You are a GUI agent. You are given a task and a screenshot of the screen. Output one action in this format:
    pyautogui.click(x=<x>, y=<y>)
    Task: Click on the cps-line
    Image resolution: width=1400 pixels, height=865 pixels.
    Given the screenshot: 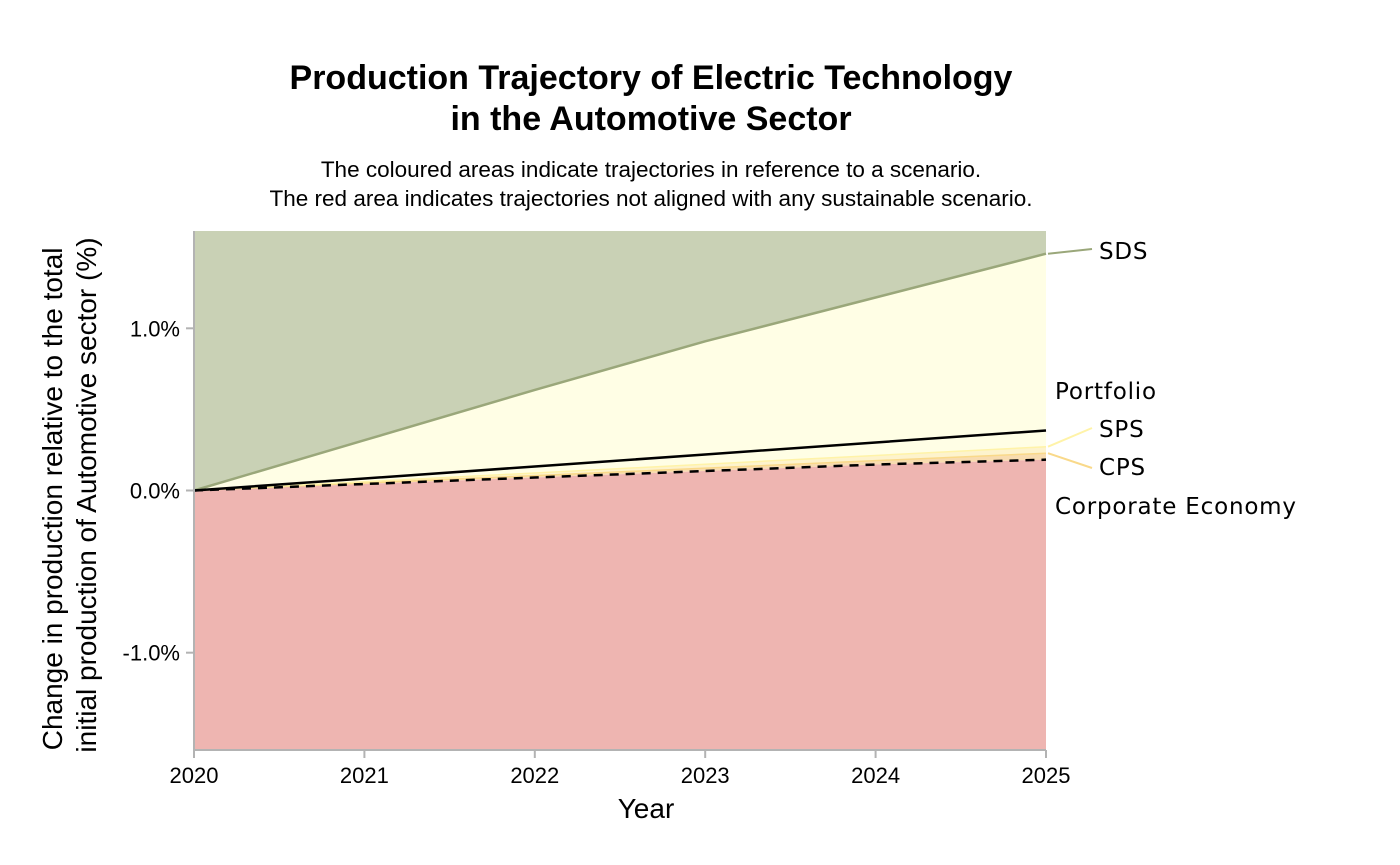 What is the action you would take?
    pyautogui.click(x=620, y=472)
    